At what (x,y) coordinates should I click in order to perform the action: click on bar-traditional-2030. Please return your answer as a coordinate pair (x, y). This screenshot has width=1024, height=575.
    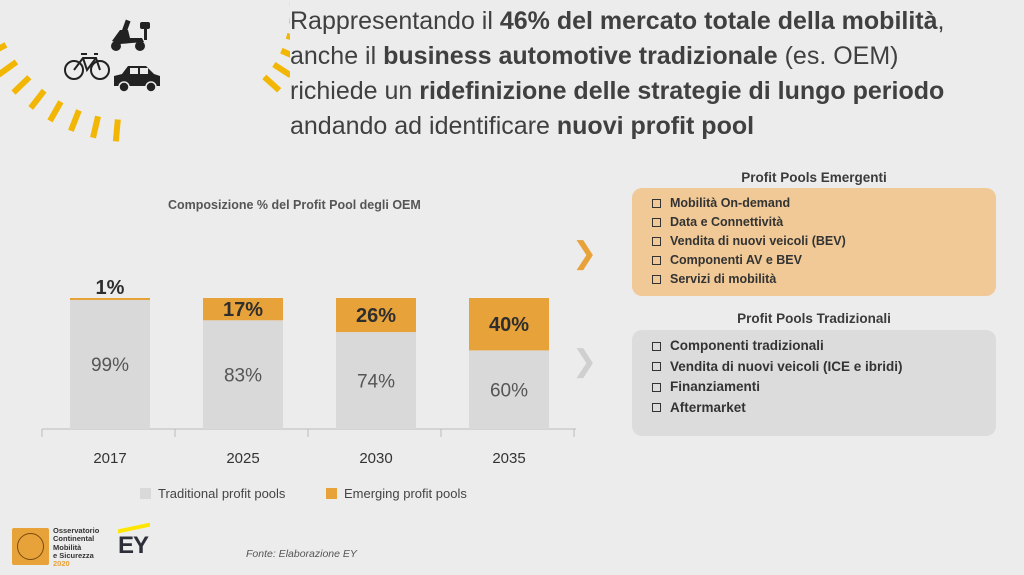
    Looking at the image, I should click on (376, 380).